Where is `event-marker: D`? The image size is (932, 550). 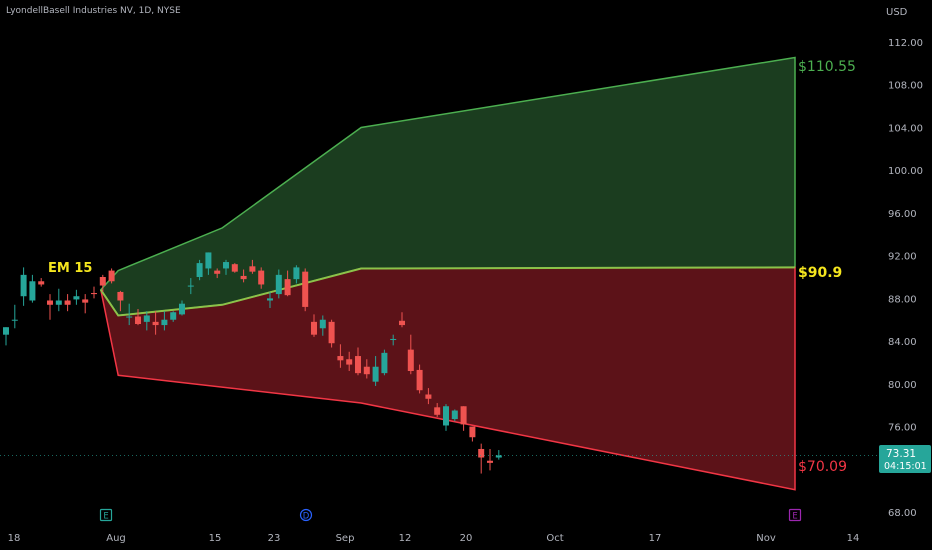 event-marker: D is located at coordinates (306, 515).